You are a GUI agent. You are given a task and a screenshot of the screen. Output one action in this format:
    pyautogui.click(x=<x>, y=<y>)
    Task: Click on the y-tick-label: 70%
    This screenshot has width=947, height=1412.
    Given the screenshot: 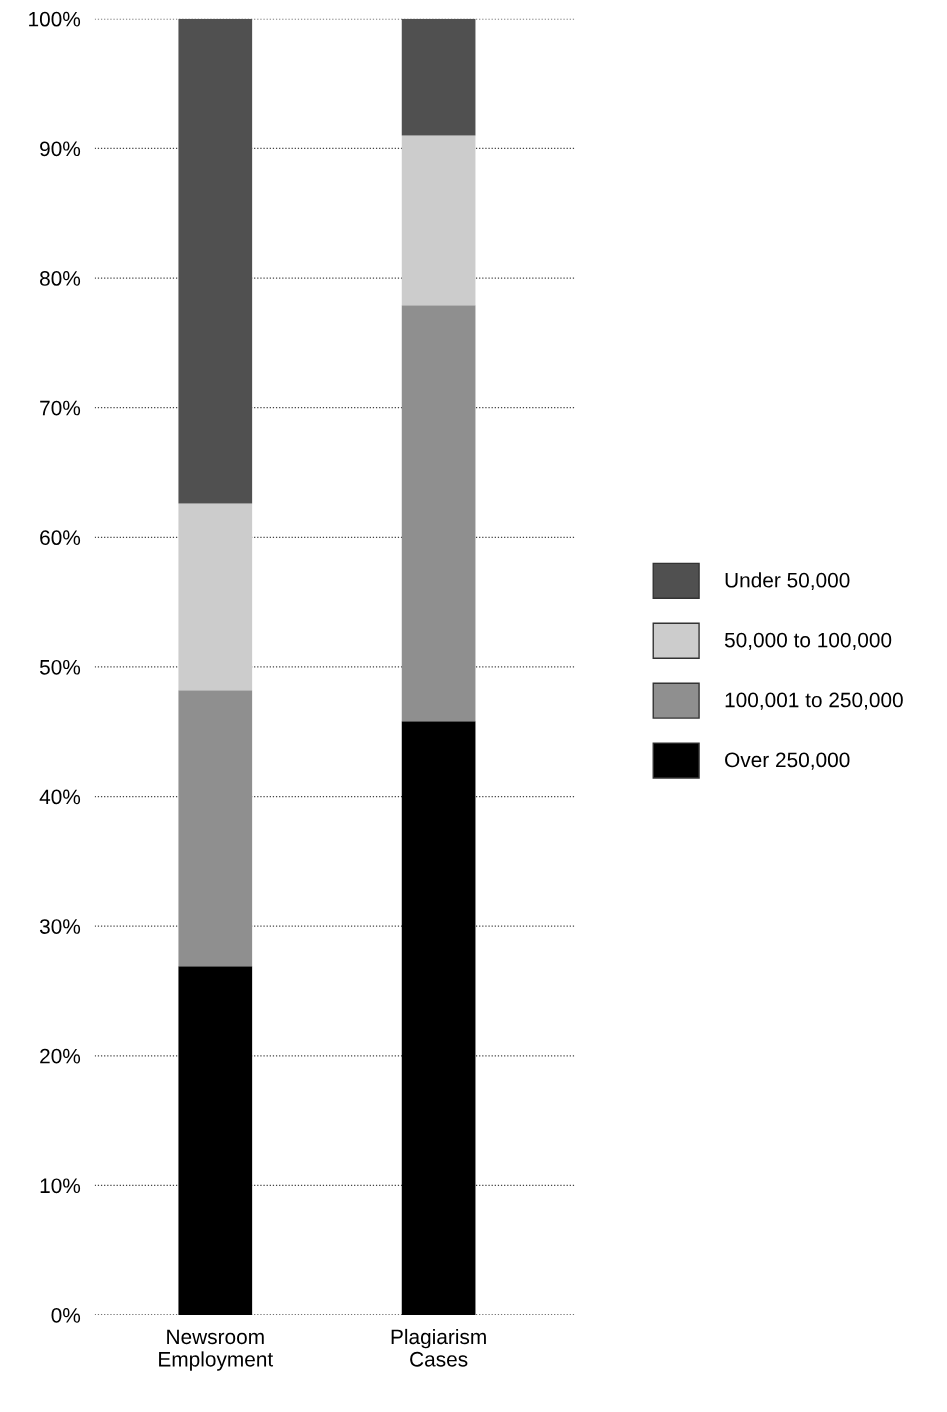 What is the action you would take?
    pyautogui.click(x=60, y=408)
    